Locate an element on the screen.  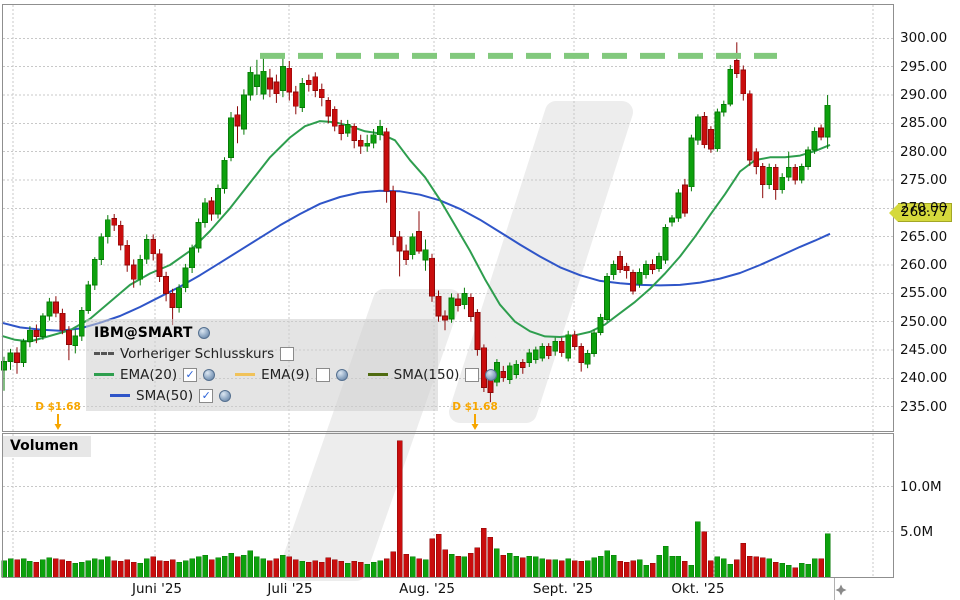
volume-axis-label: 10.0M is located at coordinates (921, 486).